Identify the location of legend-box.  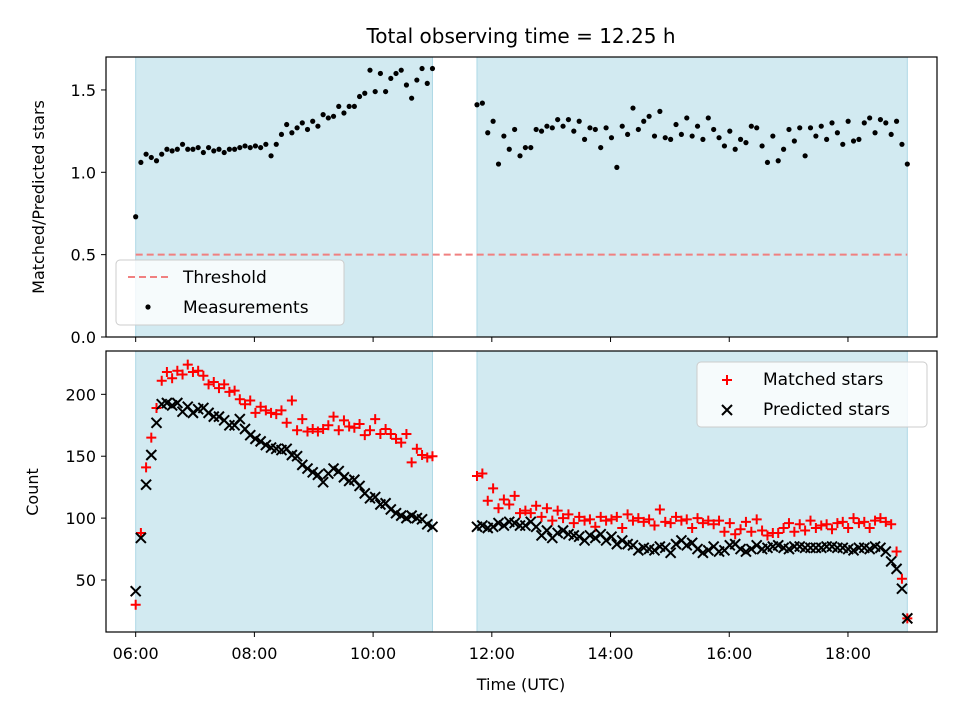
(812, 394).